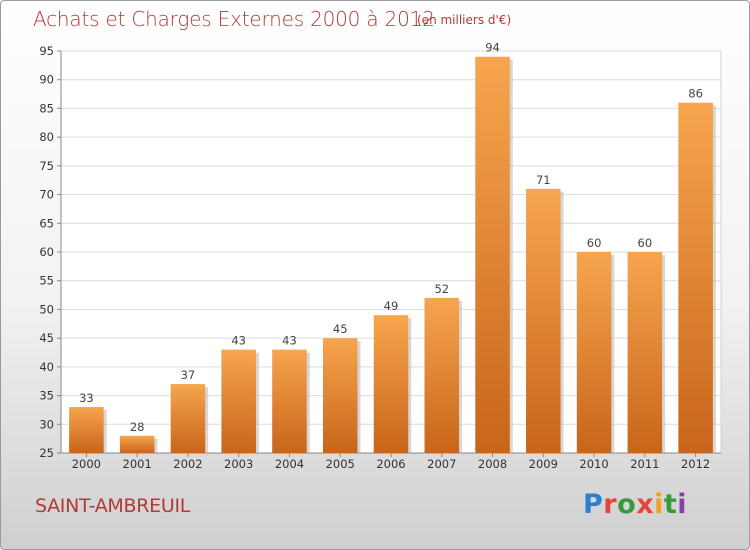  What do you see at coordinates (46, 166) in the screenshot?
I see `y-tick-label: 75` at bounding box center [46, 166].